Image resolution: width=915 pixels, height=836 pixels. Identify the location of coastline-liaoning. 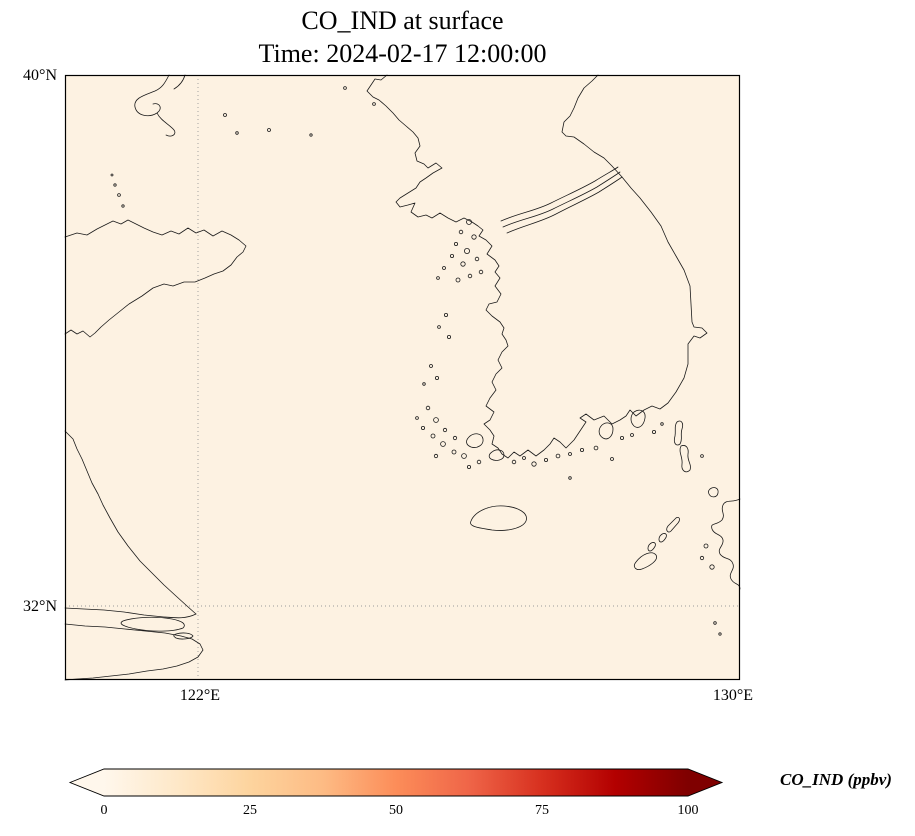
(160, 105).